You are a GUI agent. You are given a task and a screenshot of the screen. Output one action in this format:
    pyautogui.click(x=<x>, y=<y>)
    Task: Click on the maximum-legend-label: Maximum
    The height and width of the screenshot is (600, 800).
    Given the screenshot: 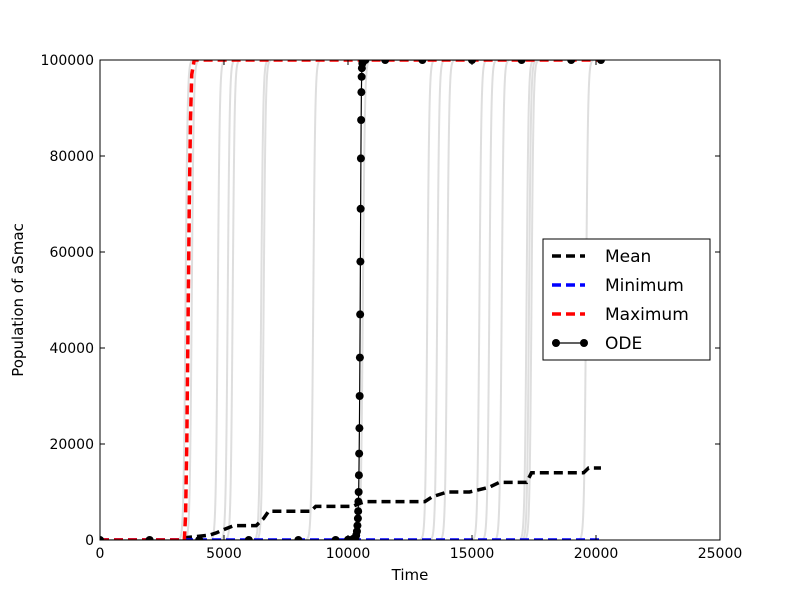 What is the action you would take?
    pyautogui.click(x=647, y=315)
    